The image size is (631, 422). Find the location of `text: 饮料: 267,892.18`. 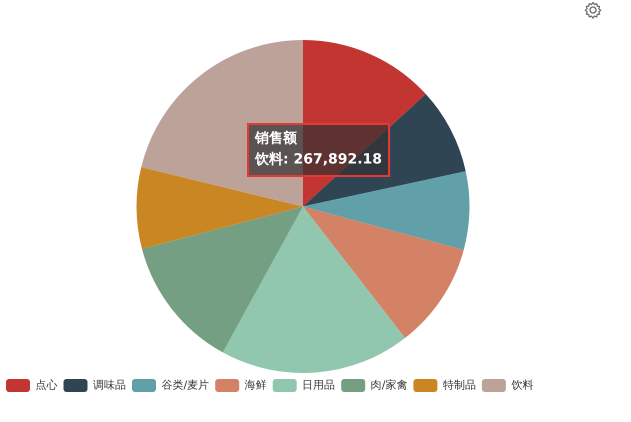

text: 饮料: 267,892.18 is located at coordinates (318, 160).